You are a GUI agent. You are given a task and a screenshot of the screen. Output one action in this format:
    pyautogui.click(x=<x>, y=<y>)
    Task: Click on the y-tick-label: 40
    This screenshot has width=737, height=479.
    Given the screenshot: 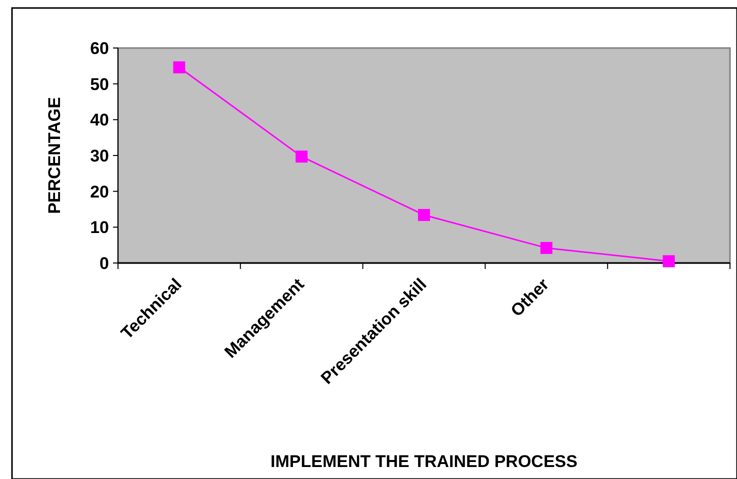 What is the action you would take?
    pyautogui.click(x=99, y=120)
    